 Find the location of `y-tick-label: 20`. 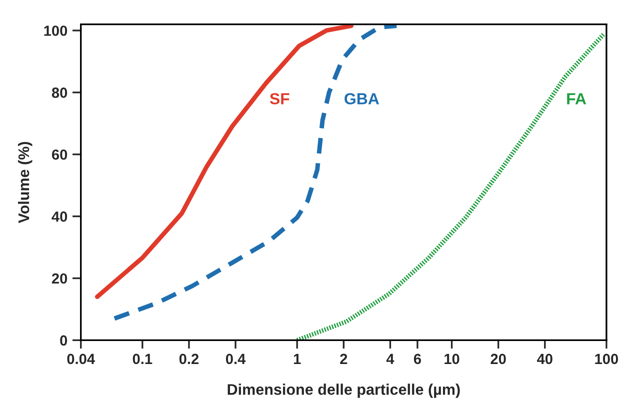

y-tick-label: 20 is located at coordinates (60, 278).